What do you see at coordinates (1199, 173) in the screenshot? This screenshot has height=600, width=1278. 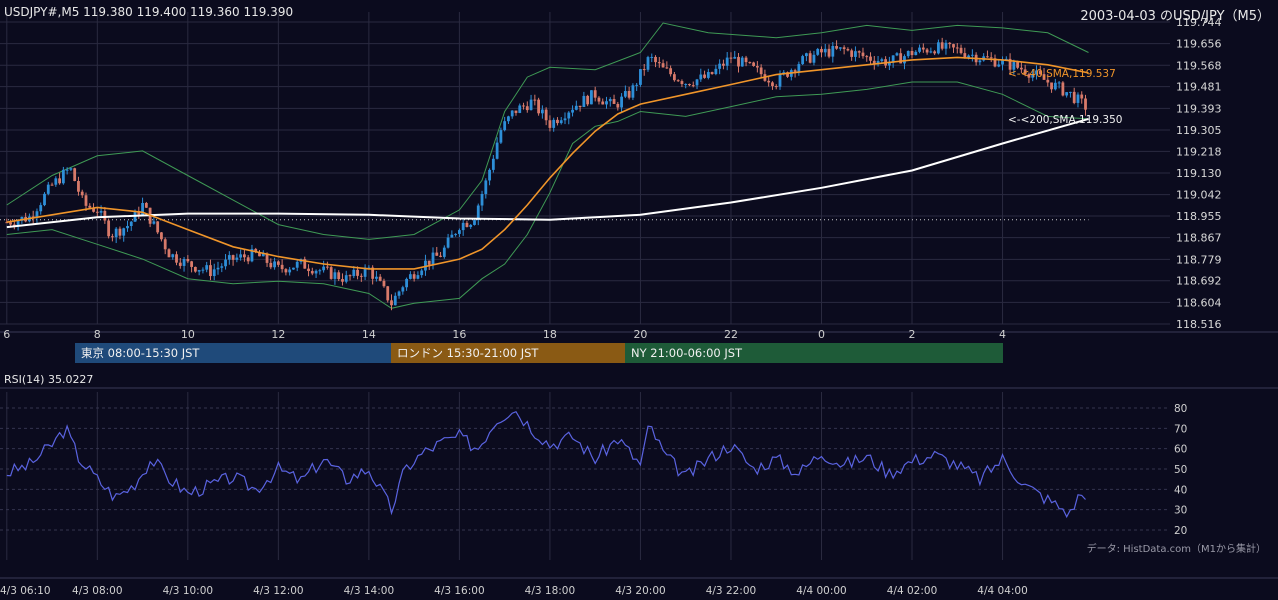 I see `y-tick-label: 119.130` at bounding box center [1199, 173].